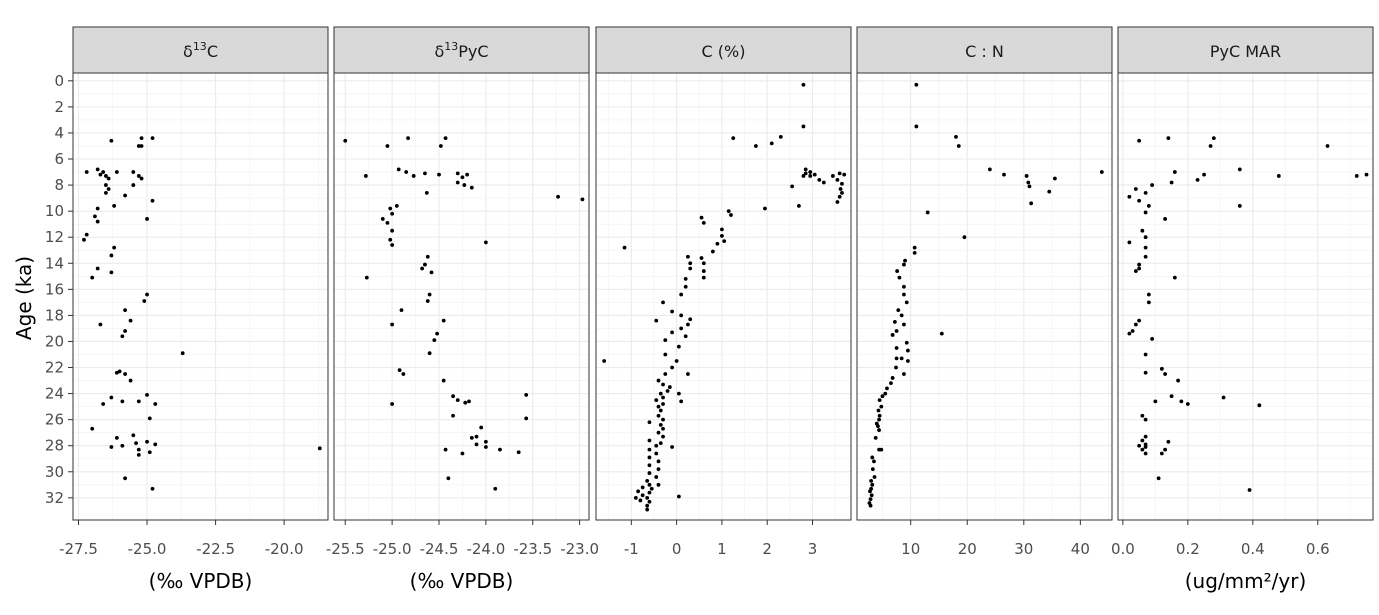 The width and height of the screenshot is (1379, 615). Describe the element at coordinates (78, 549) in the screenshot. I see `x-tick-label: -27.5` at that location.